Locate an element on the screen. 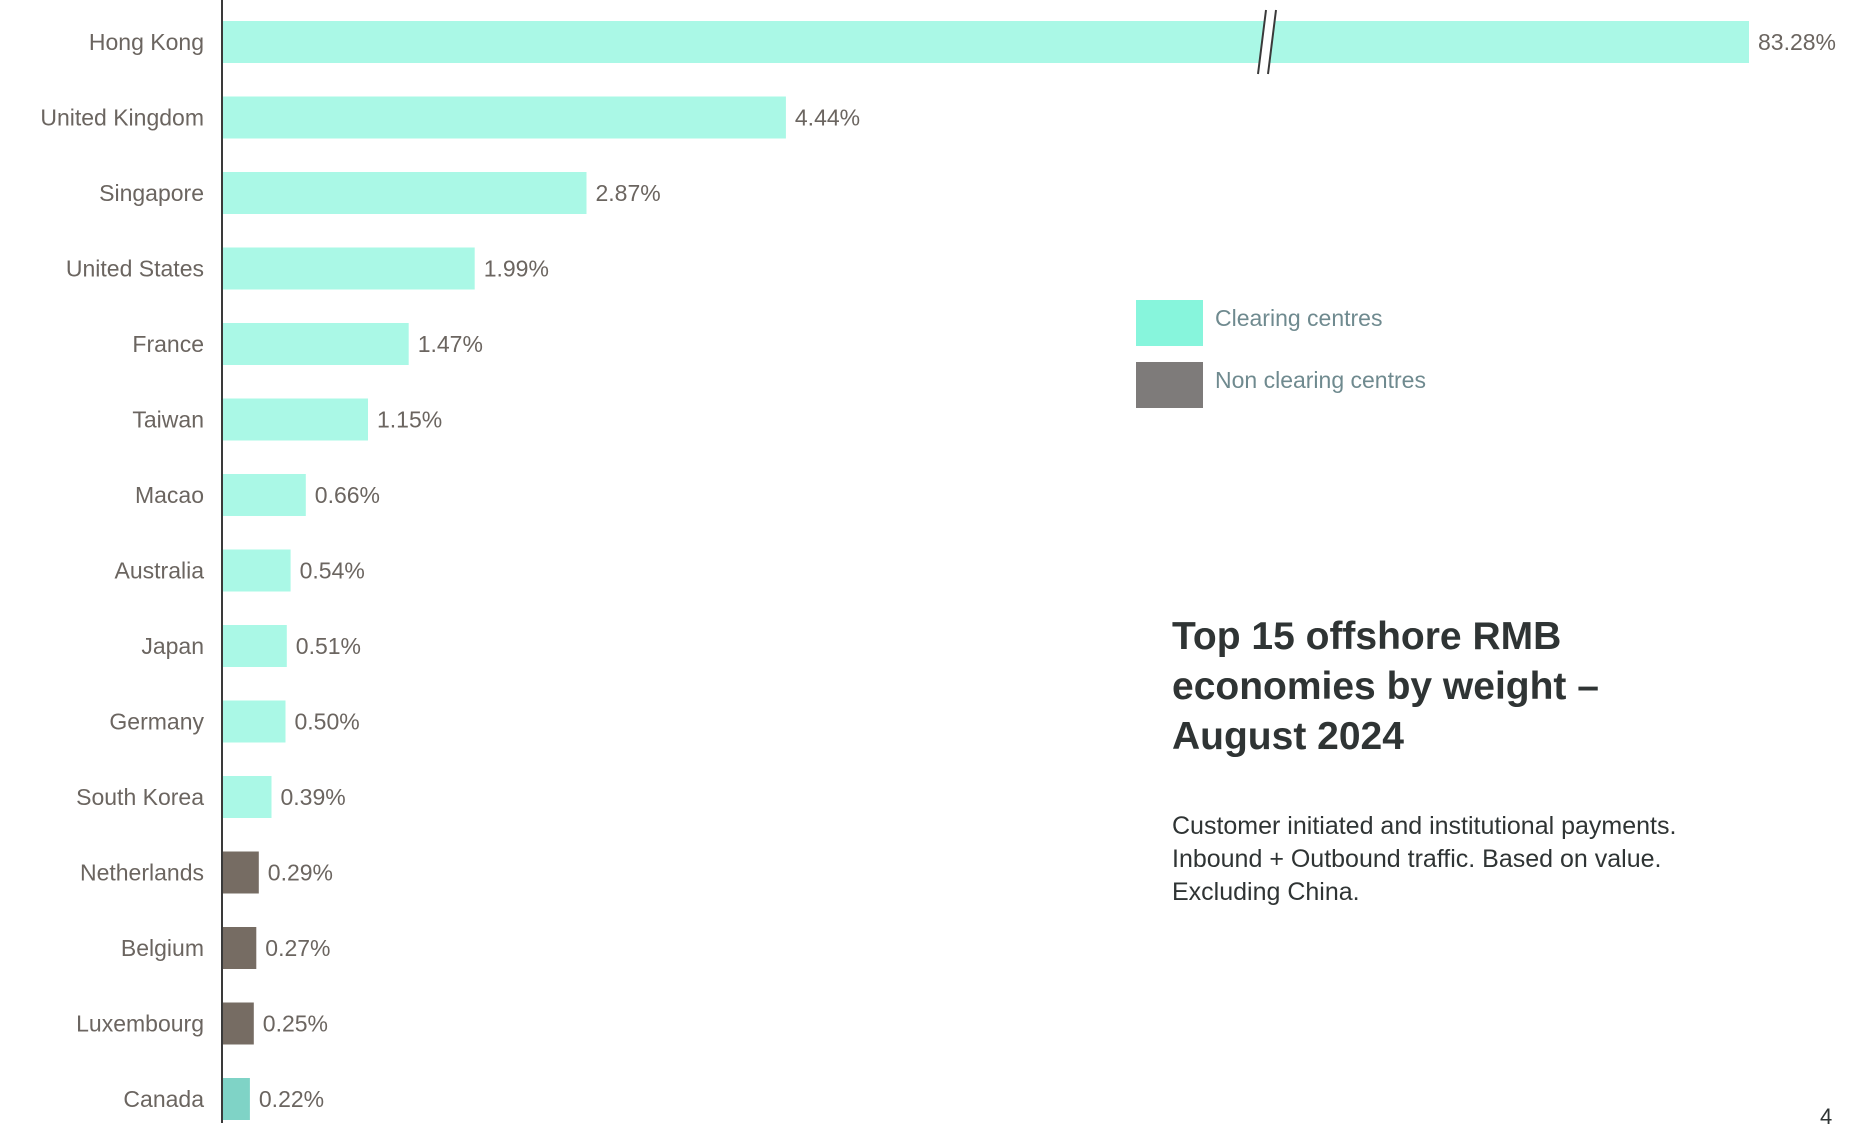 This screenshot has height=1130, width=1854. value-label: 83.28% is located at coordinates (1797, 42).